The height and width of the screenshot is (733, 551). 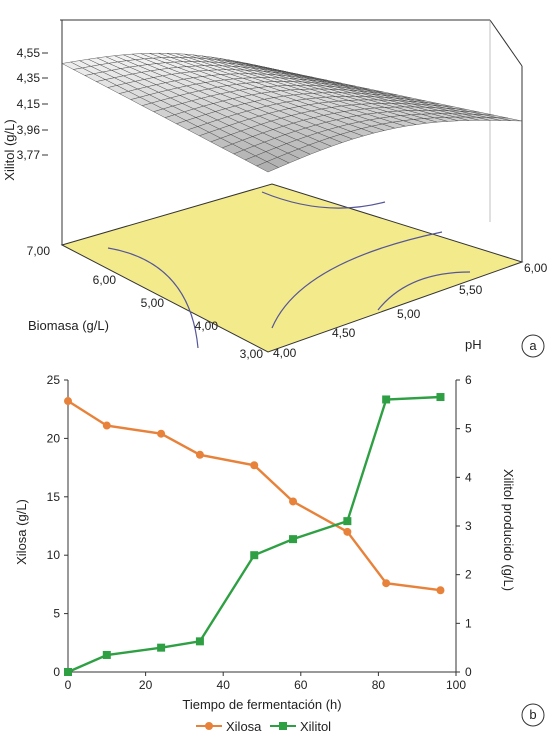 I want to click on legend-label-xilosa: Xilosa, so click(x=244, y=726).